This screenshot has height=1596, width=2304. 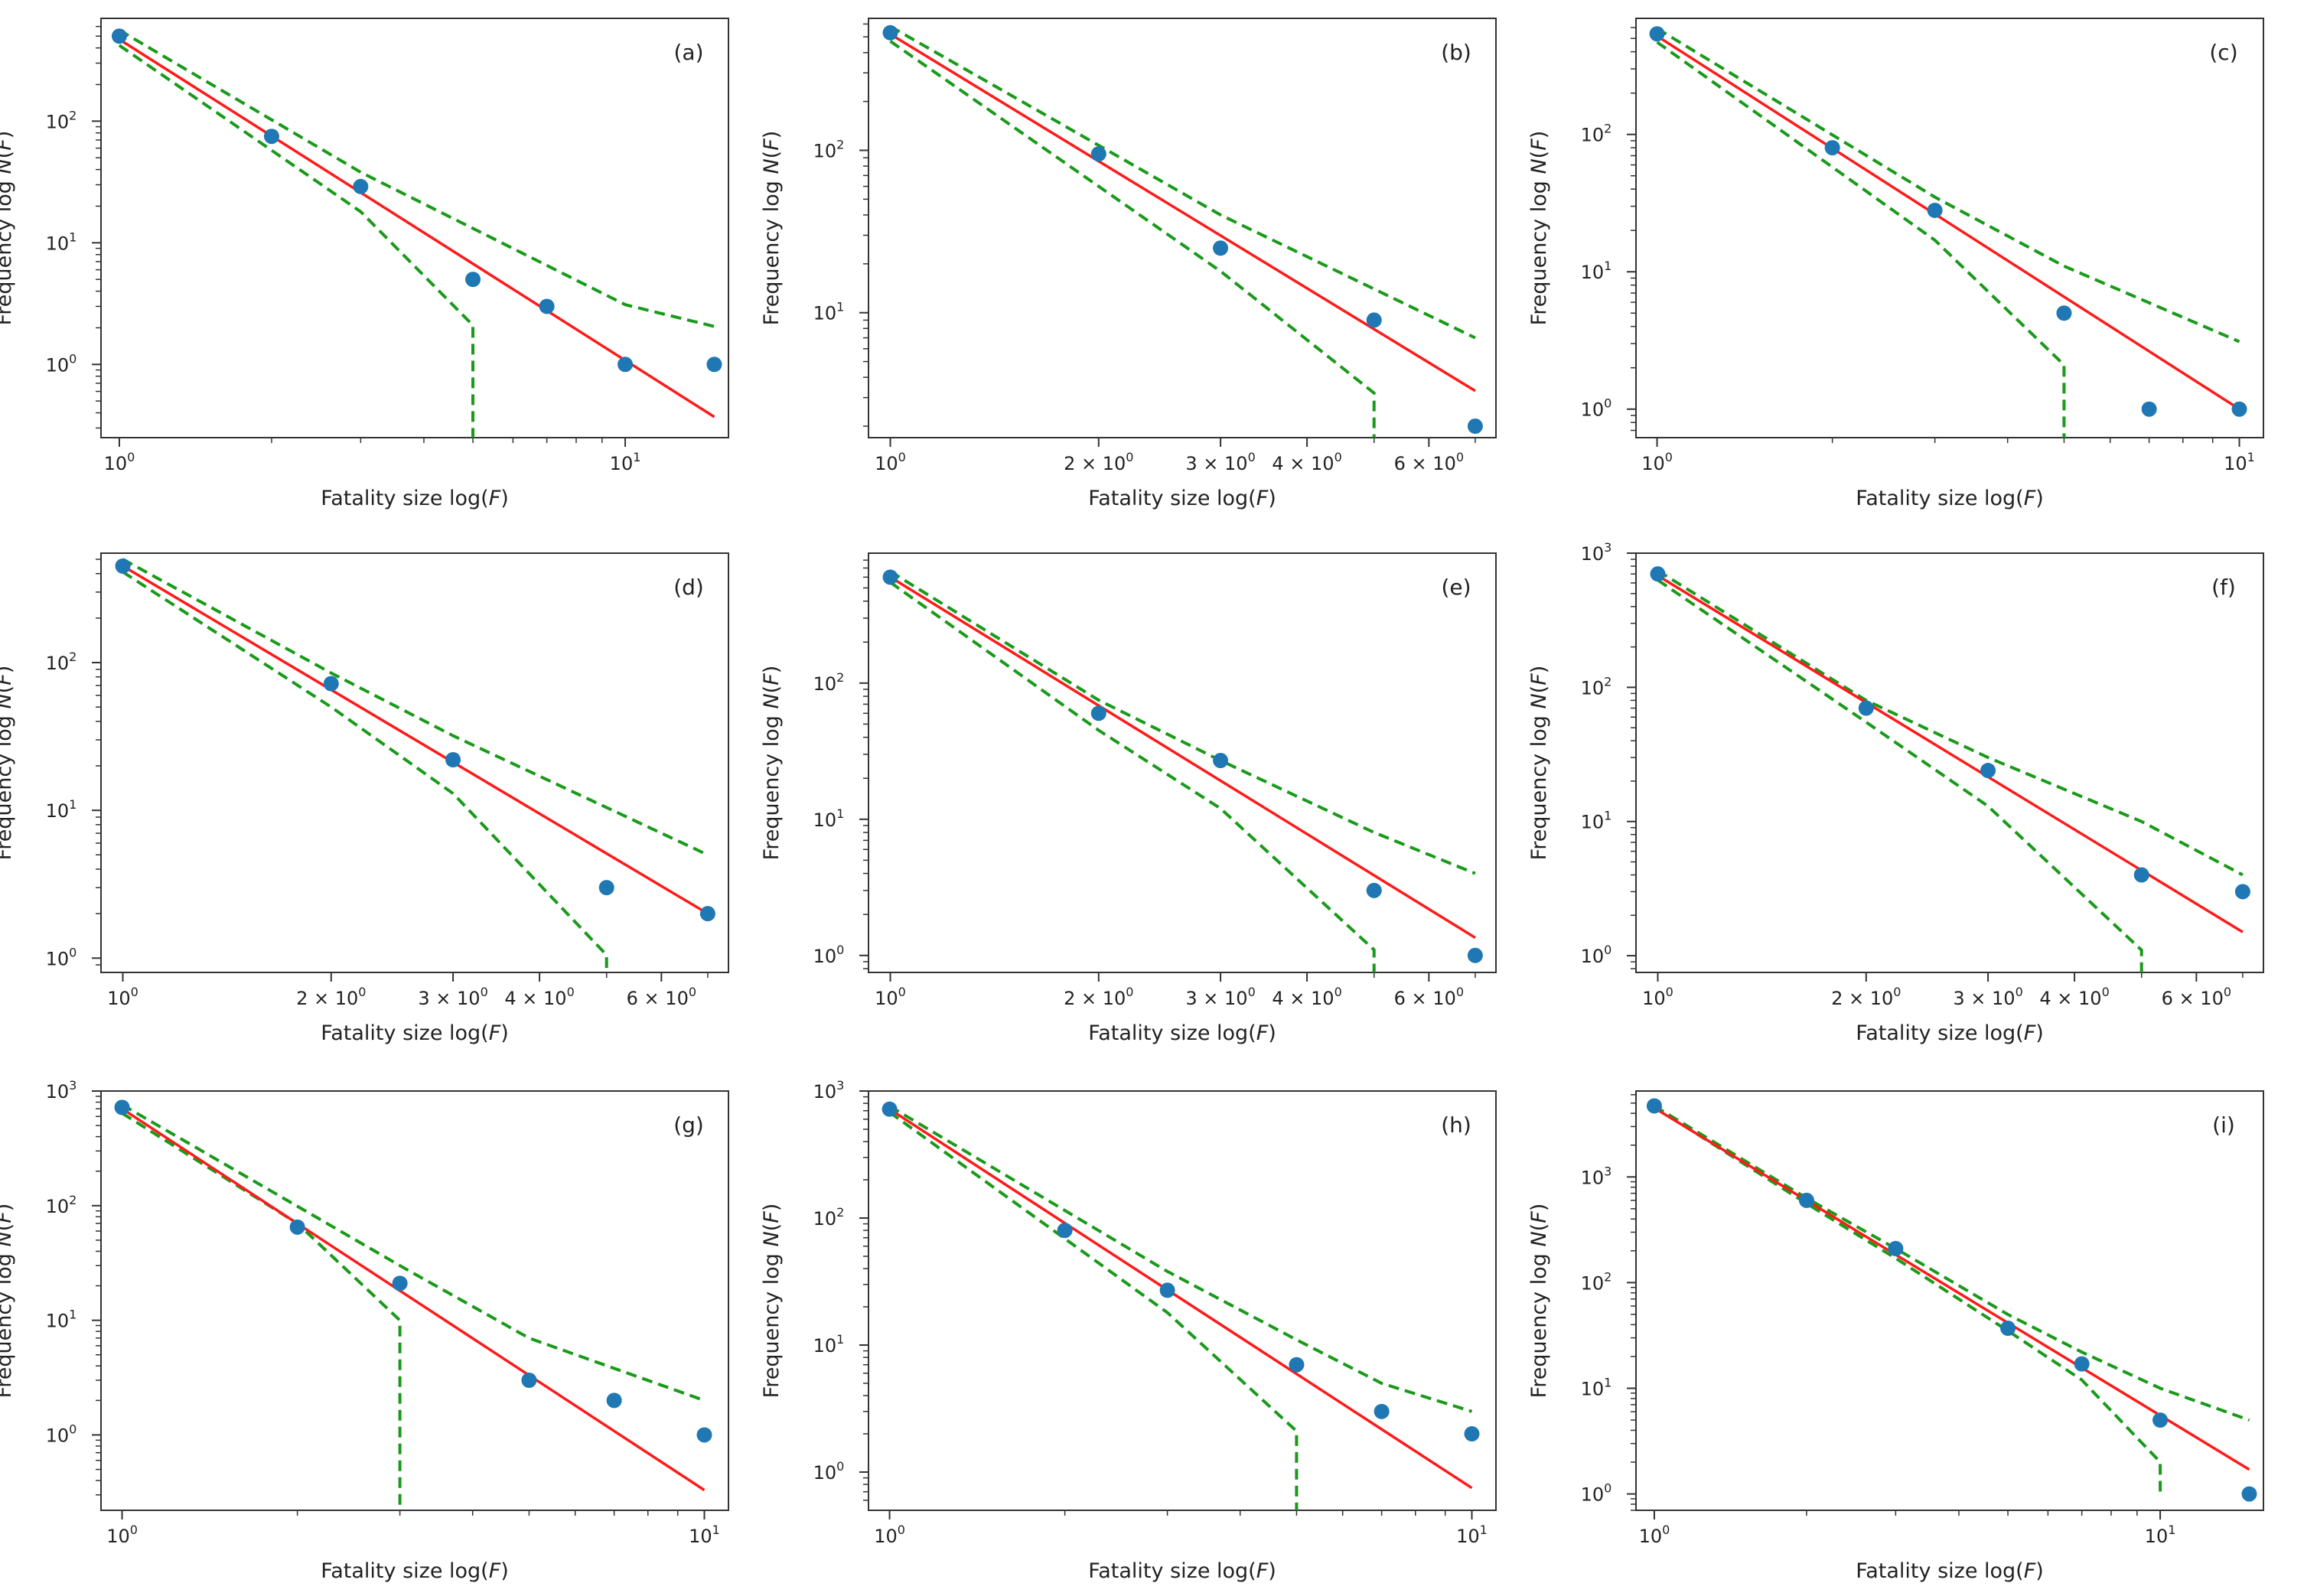 What do you see at coordinates (2223, 53) in the screenshot?
I see `panel-label: (c)` at bounding box center [2223, 53].